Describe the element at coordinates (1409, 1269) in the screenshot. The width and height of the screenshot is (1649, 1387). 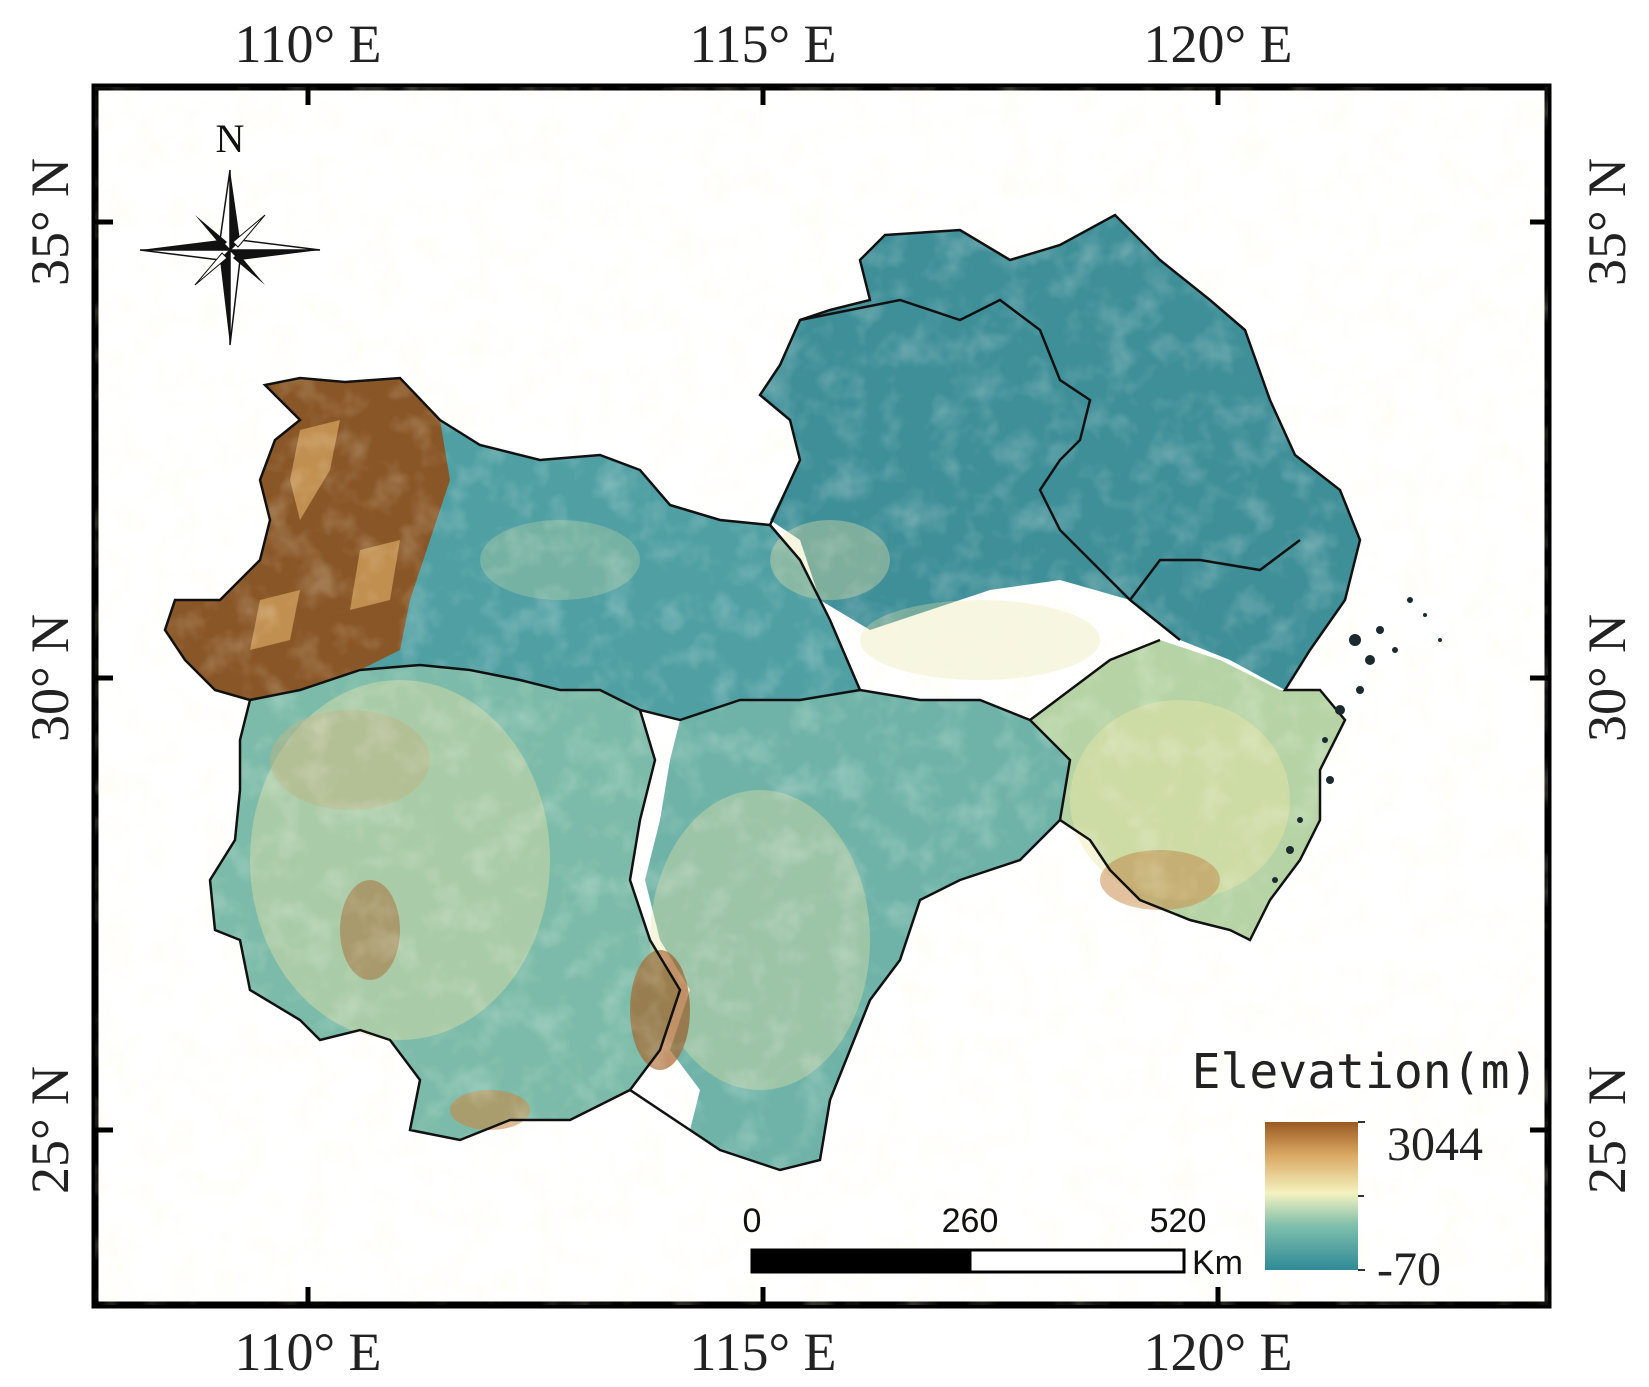
I see `legend-min-label: -70` at that location.